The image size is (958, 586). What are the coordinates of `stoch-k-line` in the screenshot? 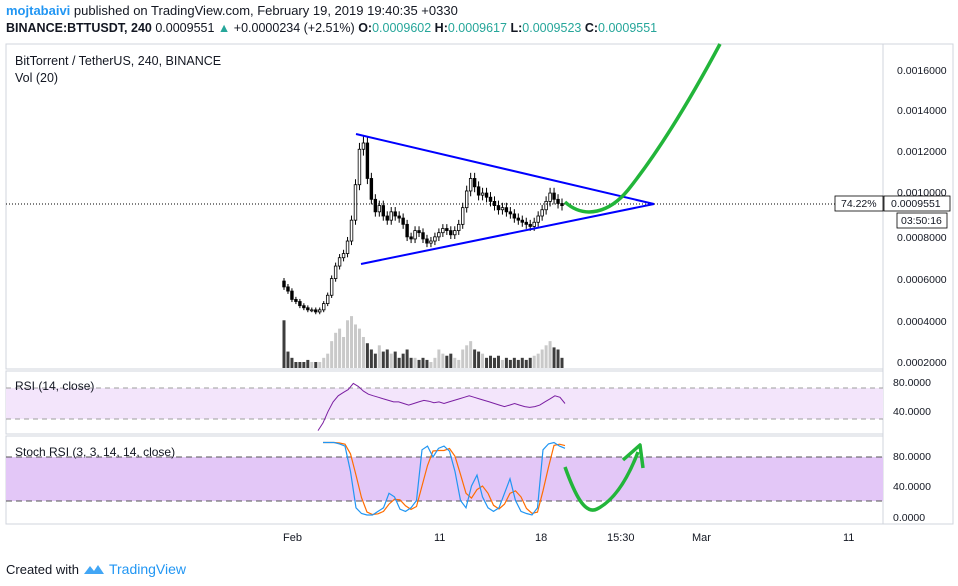 It's located at (444, 478).